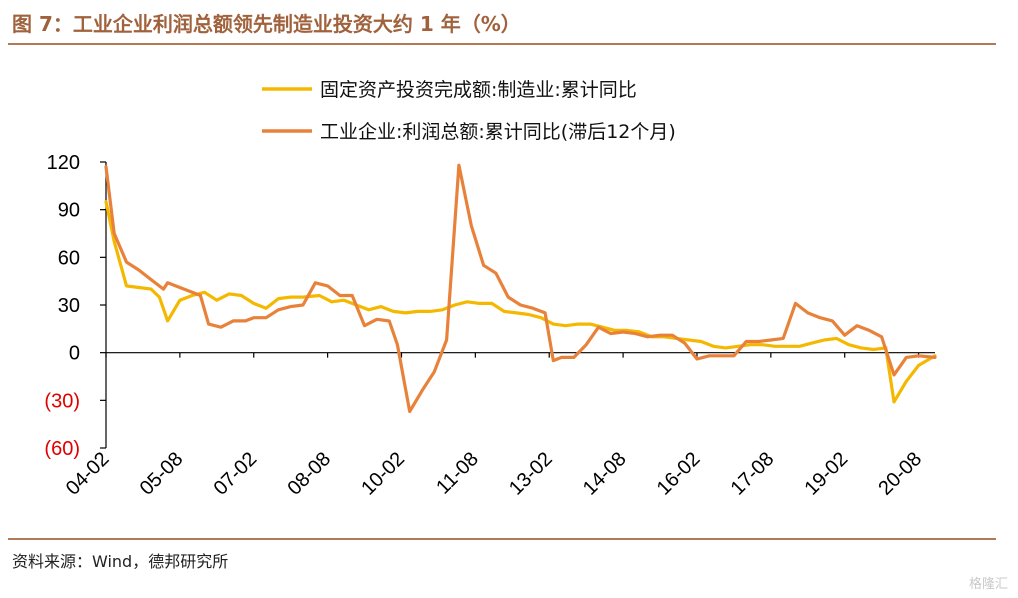  What do you see at coordinates (74, 354) in the screenshot?
I see `y-tick-label: 0` at bounding box center [74, 354].